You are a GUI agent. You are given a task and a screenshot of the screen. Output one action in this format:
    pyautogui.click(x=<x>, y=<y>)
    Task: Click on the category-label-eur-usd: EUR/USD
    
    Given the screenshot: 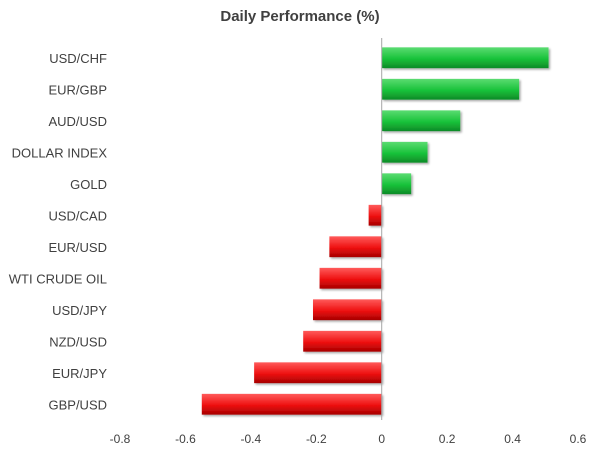 What is the action you would take?
    pyautogui.click(x=77, y=247)
    